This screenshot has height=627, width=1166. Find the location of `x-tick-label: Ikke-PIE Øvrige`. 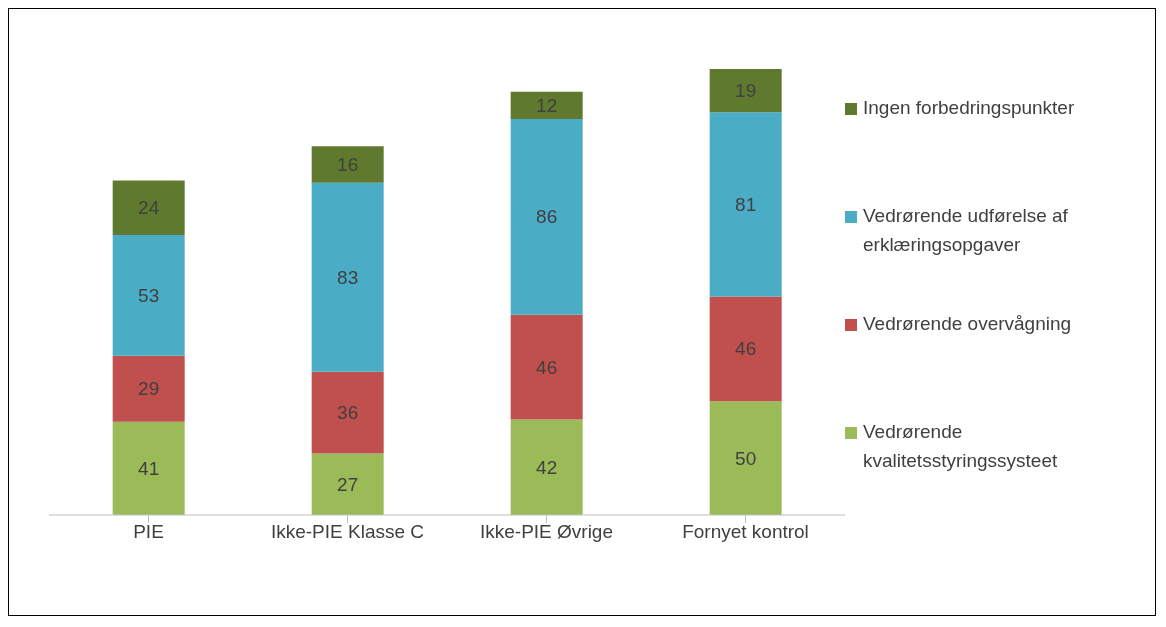

x-tick-label: Ikke-PIE Øvrige is located at coordinates (546, 532).